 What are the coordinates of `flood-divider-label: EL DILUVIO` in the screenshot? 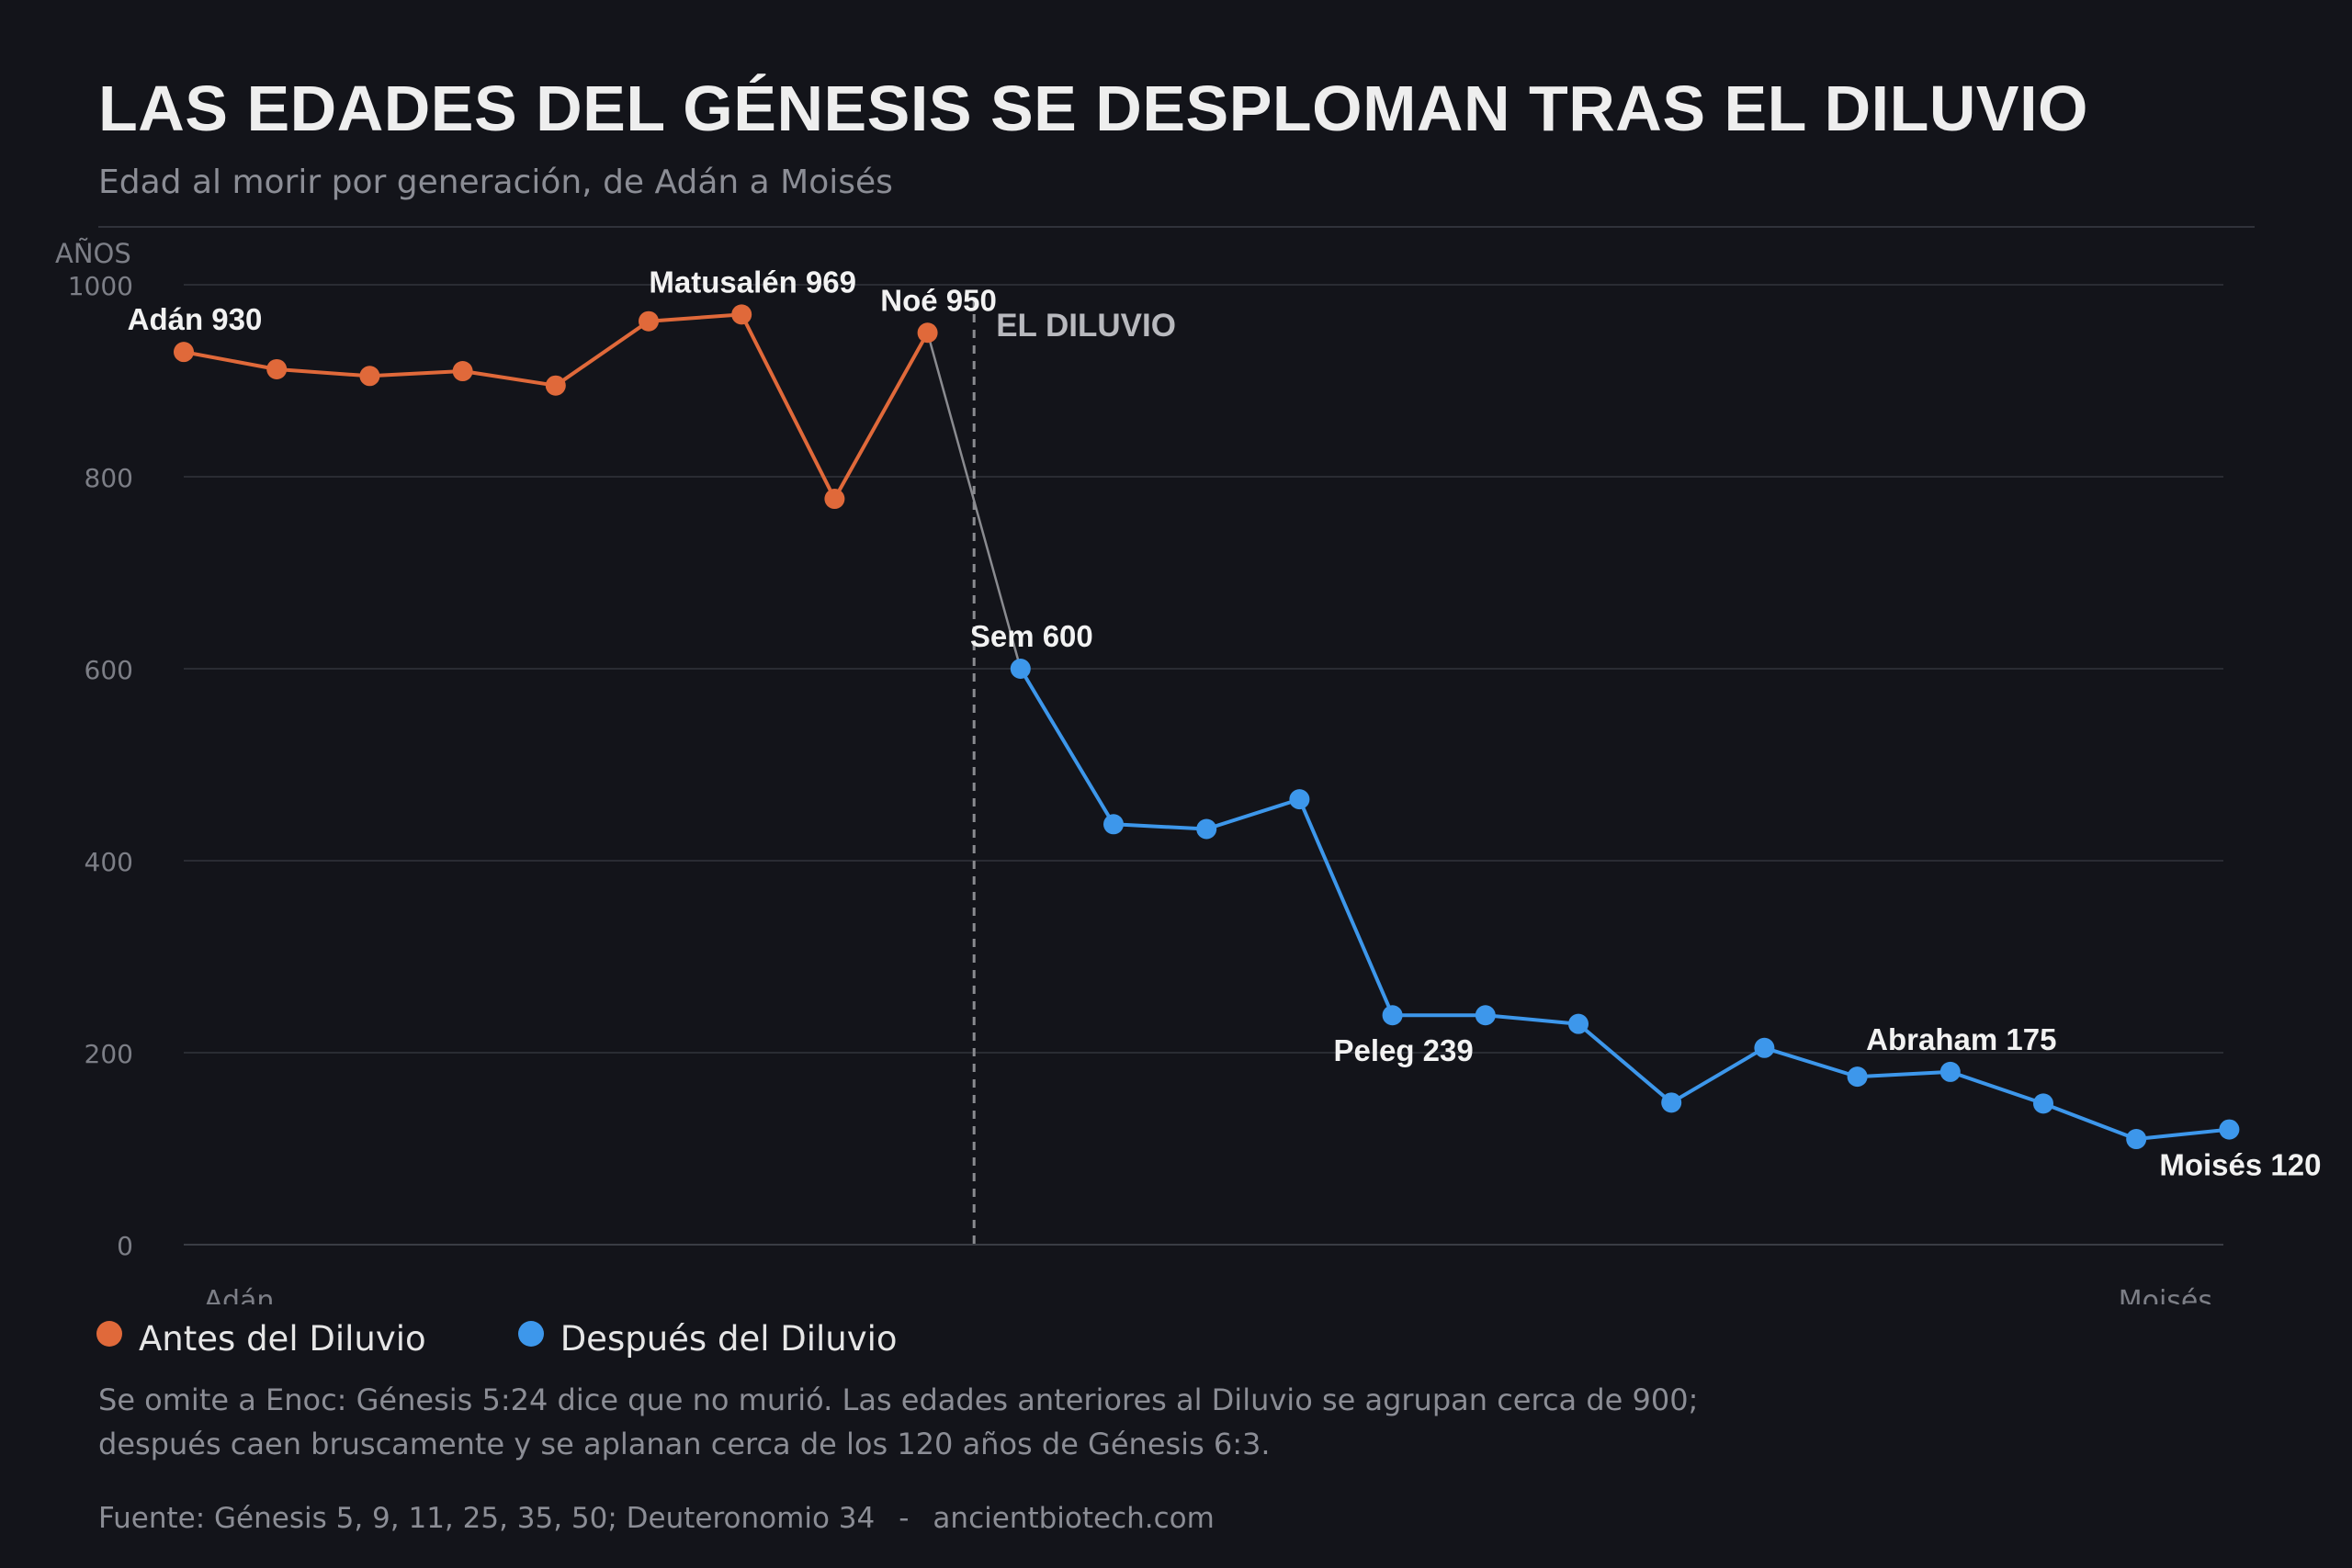 It's located at (1086, 326).